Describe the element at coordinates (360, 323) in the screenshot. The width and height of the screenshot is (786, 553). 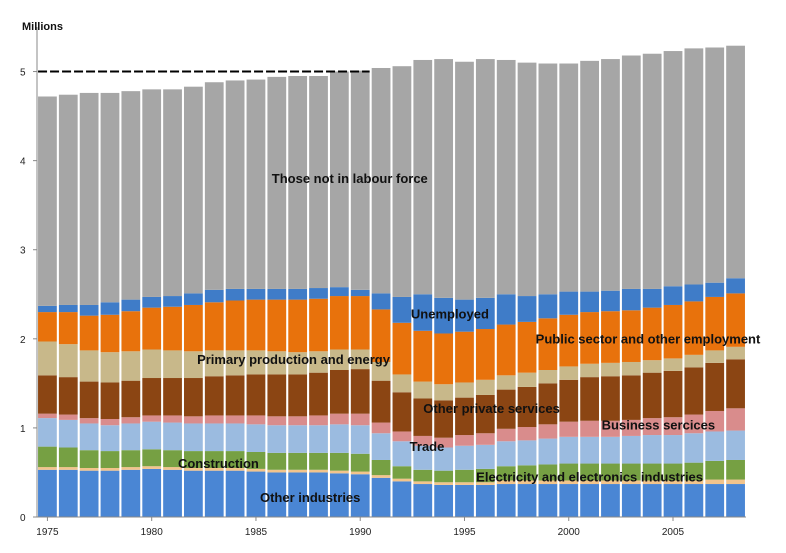
I see `bar-segment-public-sector-and-other-employment-1990` at that location.